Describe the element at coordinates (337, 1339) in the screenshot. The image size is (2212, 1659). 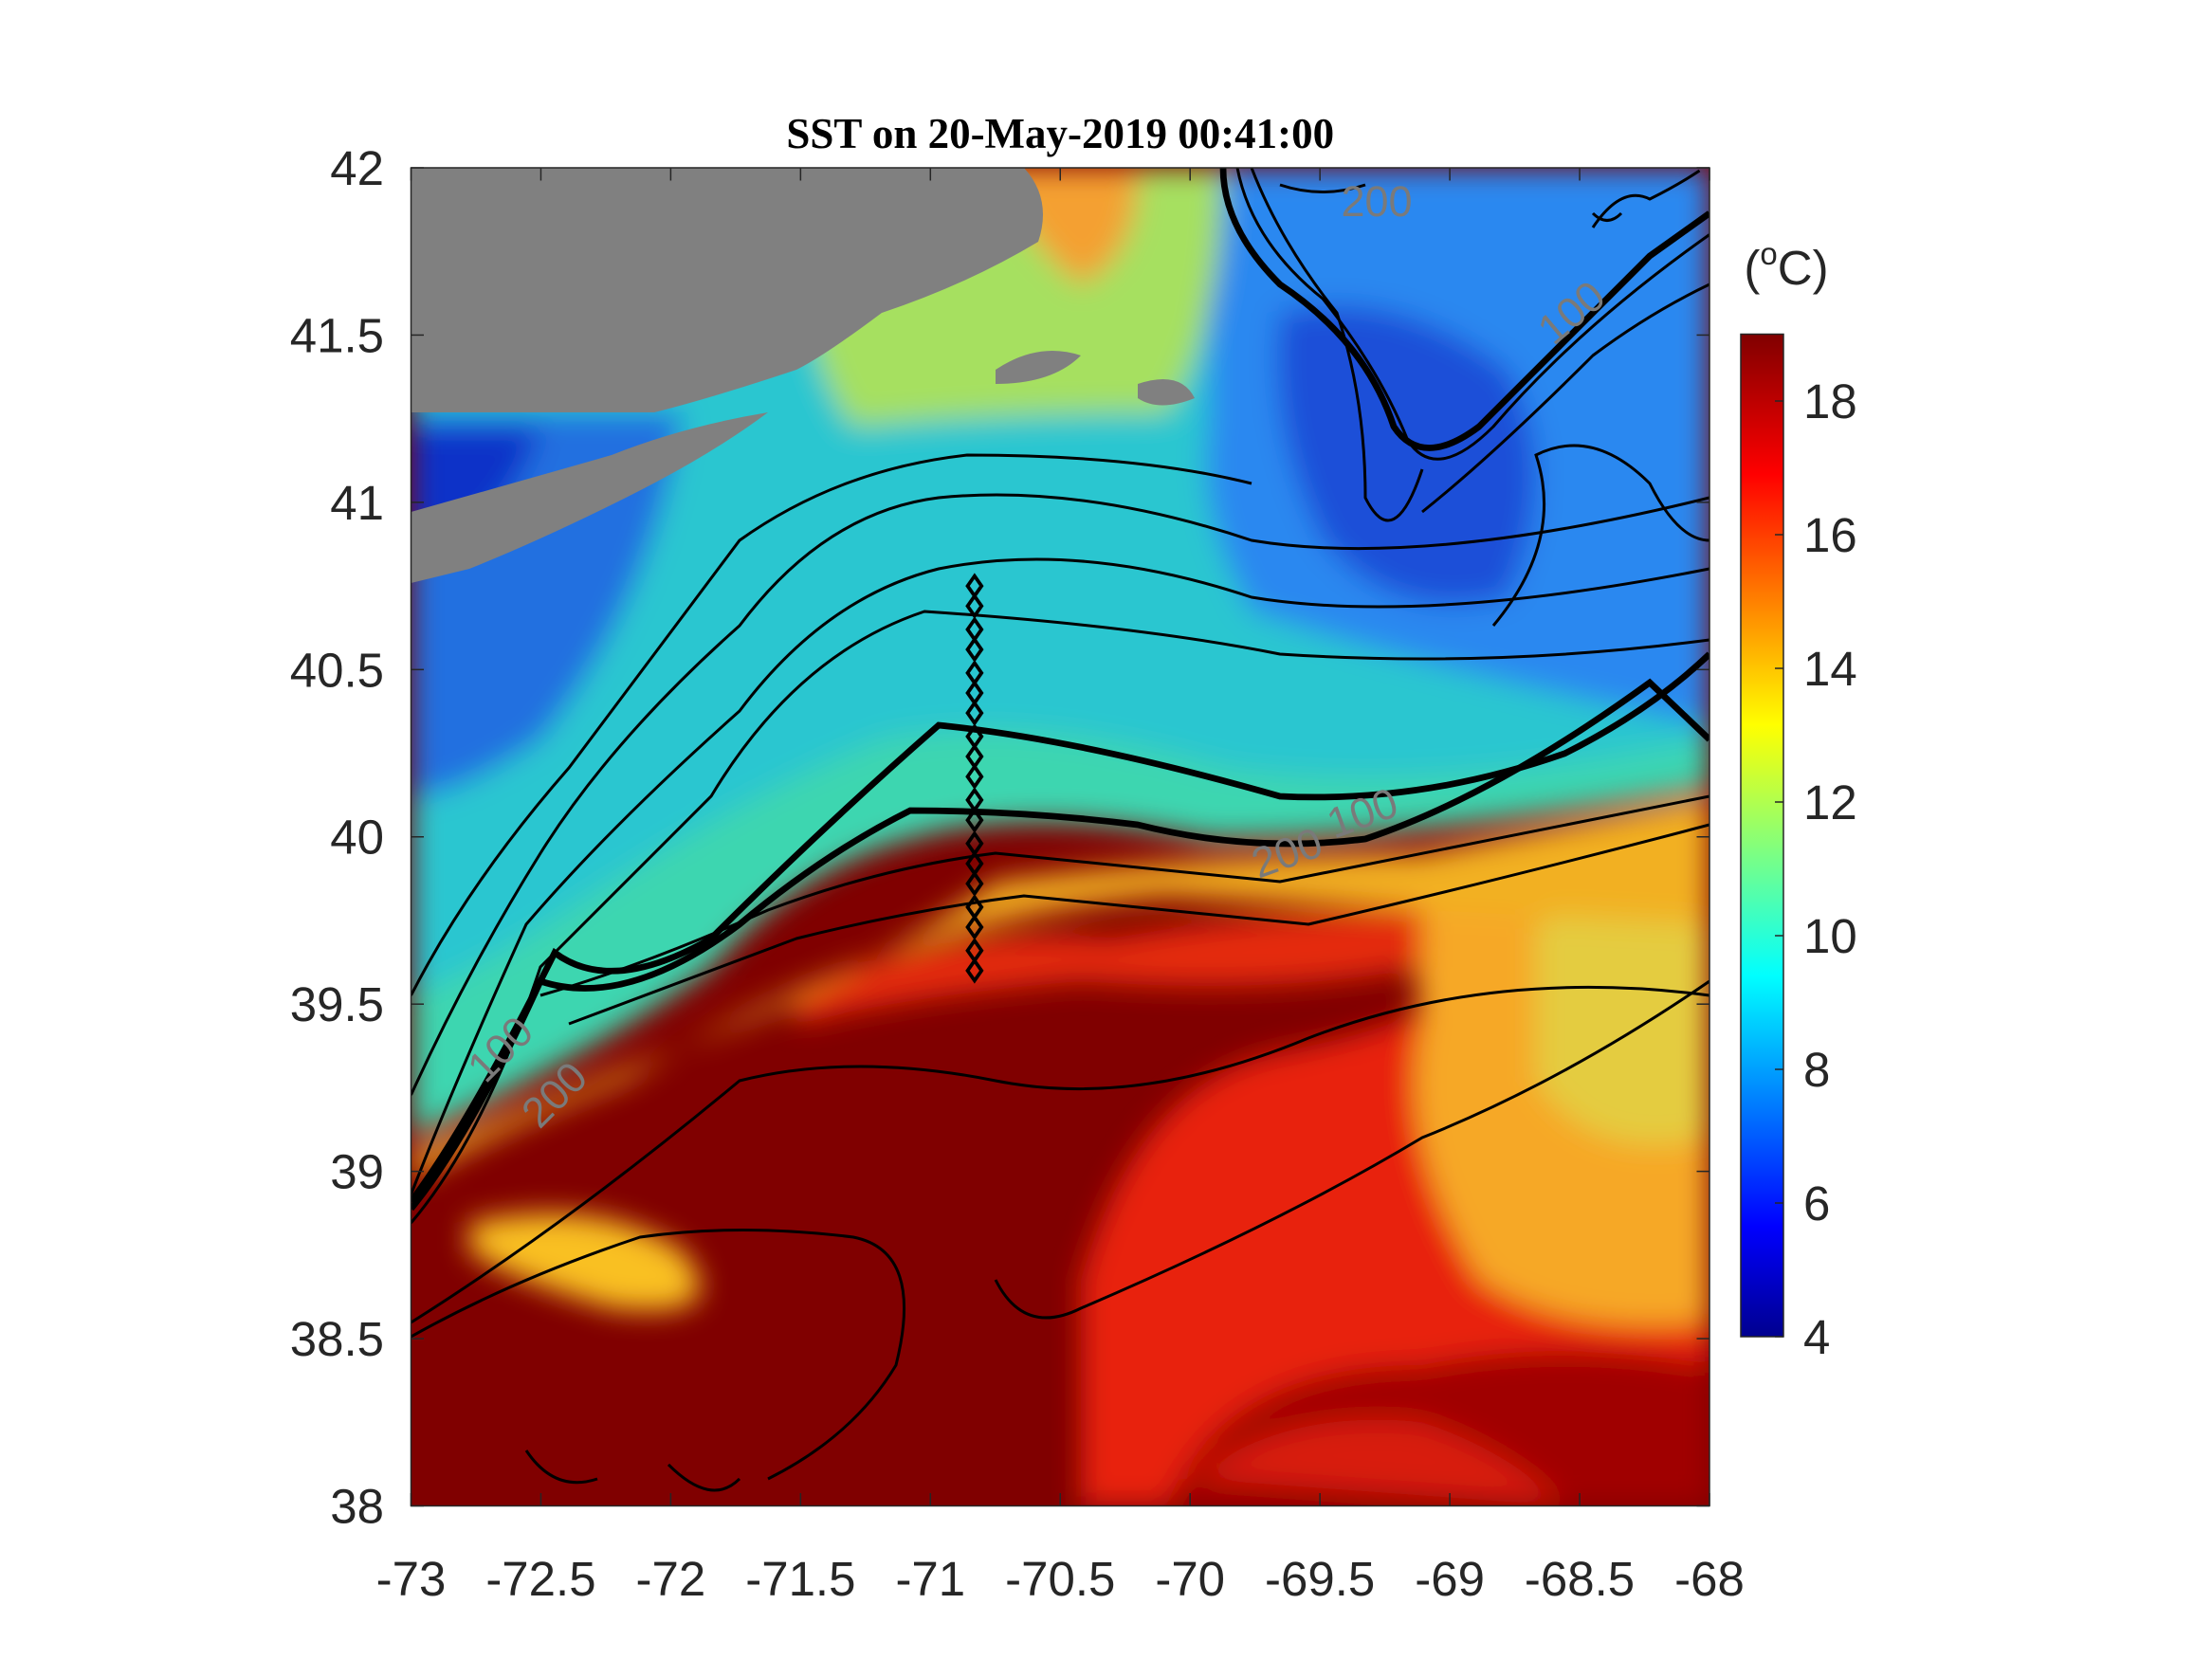
I see `y-tick-label: 38.5` at that location.